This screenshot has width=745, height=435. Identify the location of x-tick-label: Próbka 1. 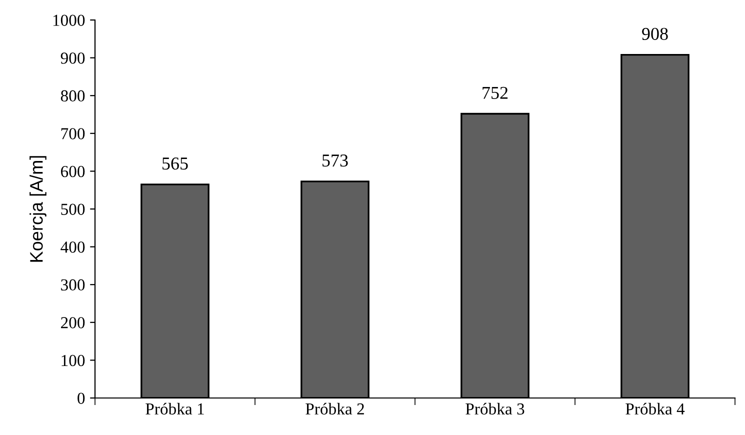
(175, 408).